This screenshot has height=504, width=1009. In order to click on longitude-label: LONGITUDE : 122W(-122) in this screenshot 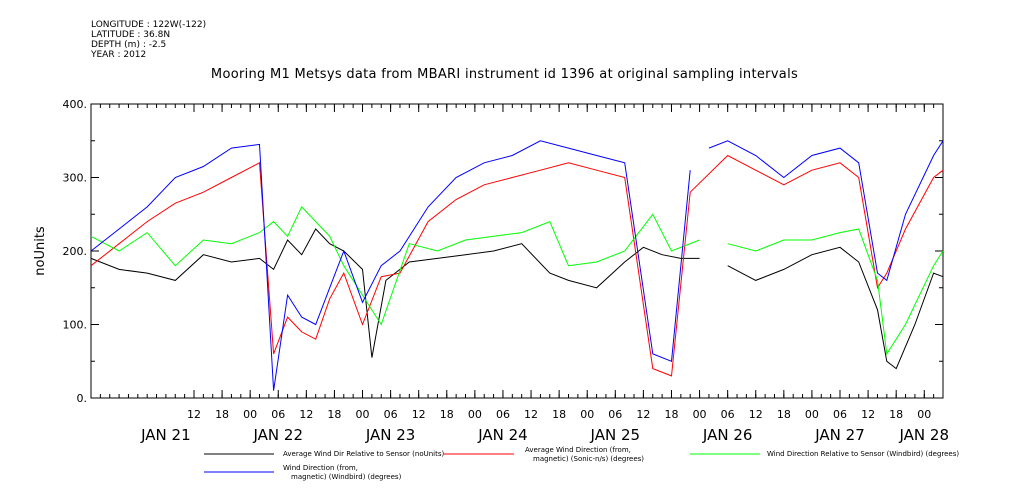, I will do `click(149, 25)`.